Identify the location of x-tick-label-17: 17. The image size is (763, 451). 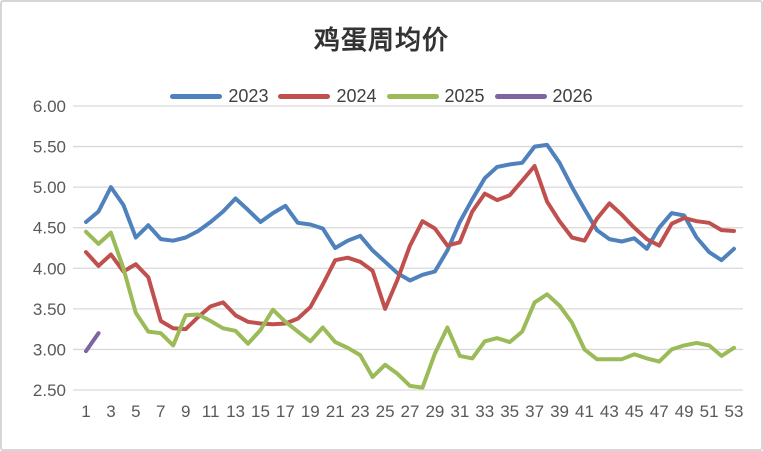
(285, 411).